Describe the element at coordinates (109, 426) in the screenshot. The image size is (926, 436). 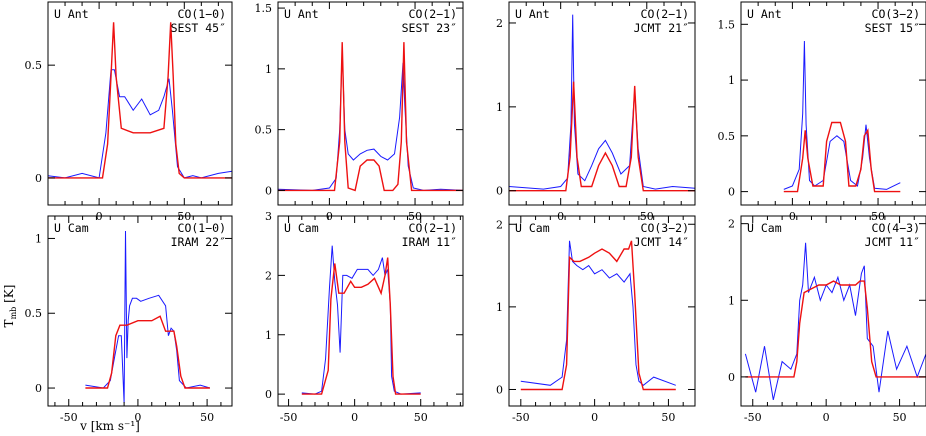
I see `x-axis-label: v [km s⁻¹]` at that location.